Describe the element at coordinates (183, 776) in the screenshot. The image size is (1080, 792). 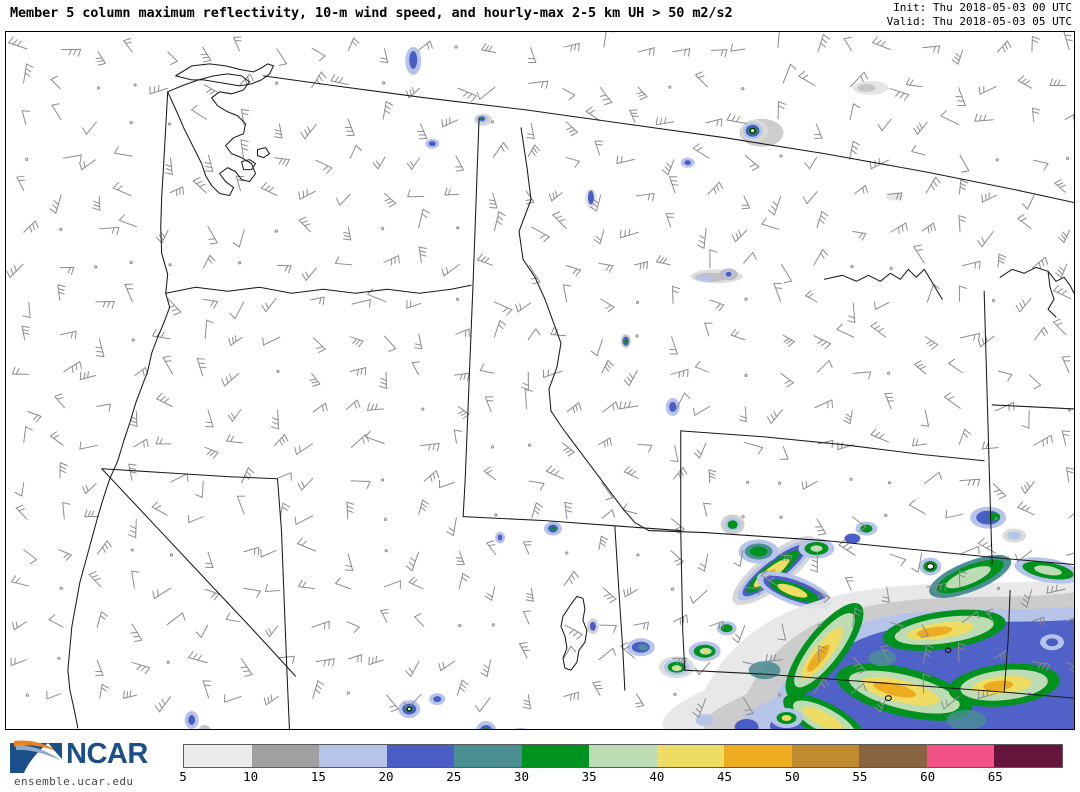
I see `colorbar-tick: 5` at that location.